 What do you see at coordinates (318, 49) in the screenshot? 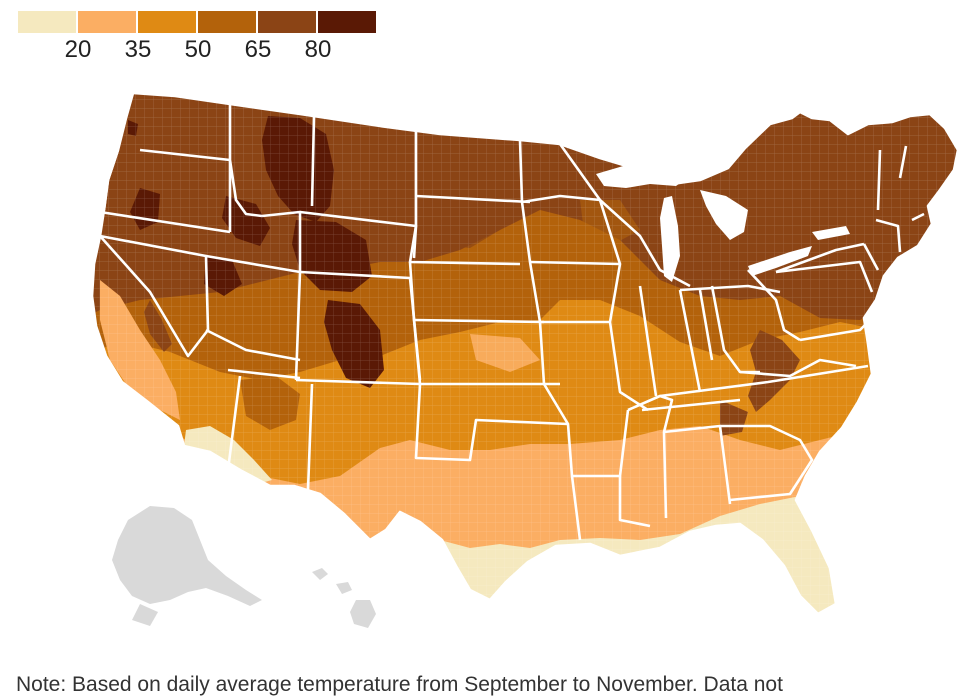
I see `legend-tick-80: 80` at bounding box center [318, 49].